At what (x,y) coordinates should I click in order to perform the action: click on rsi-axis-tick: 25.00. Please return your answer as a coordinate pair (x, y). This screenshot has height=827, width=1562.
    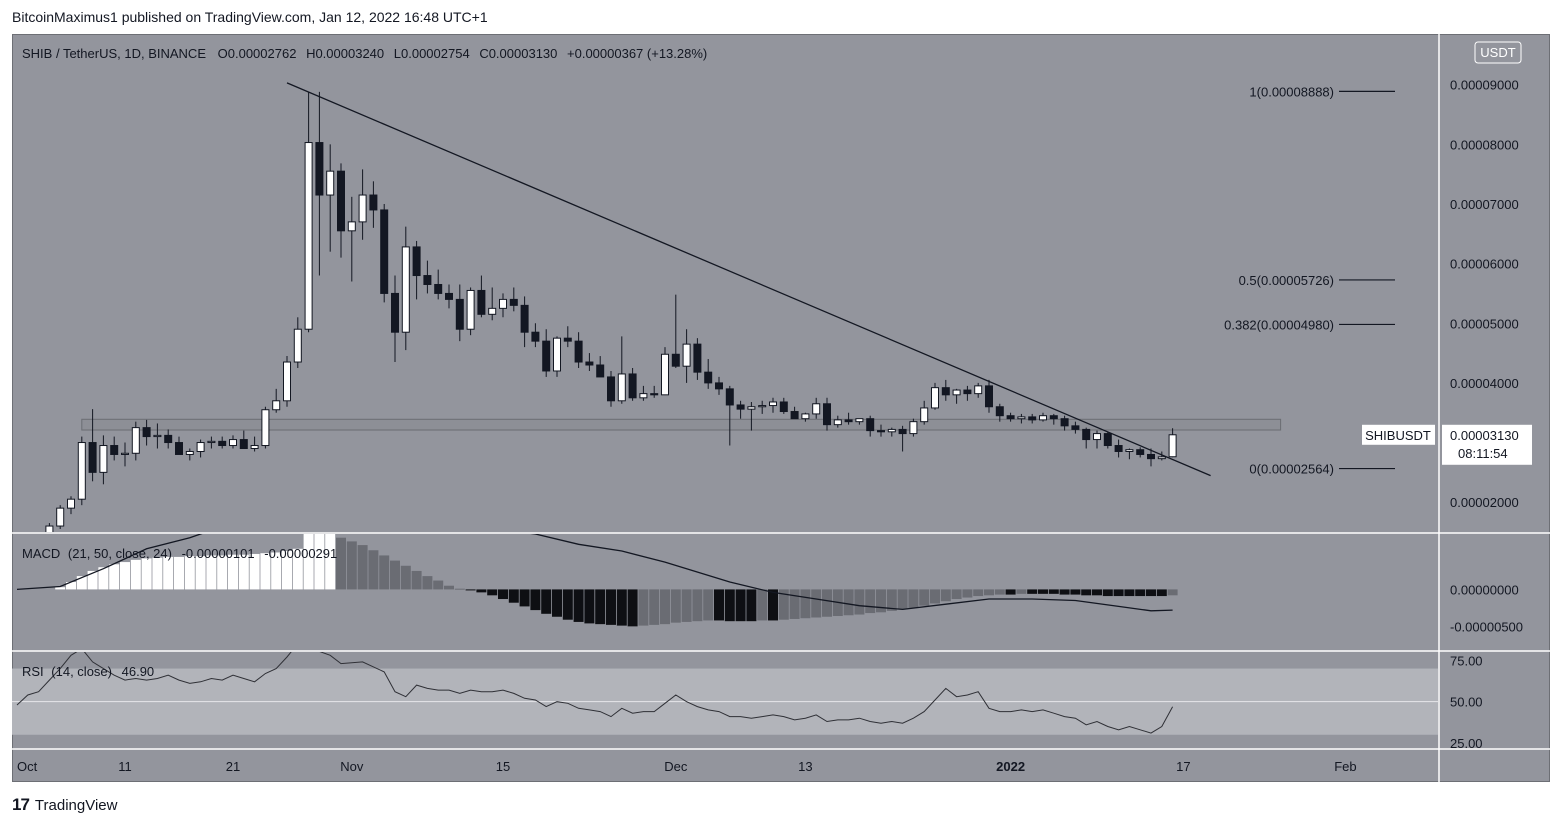
    Looking at the image, I should click on (1466, 743).